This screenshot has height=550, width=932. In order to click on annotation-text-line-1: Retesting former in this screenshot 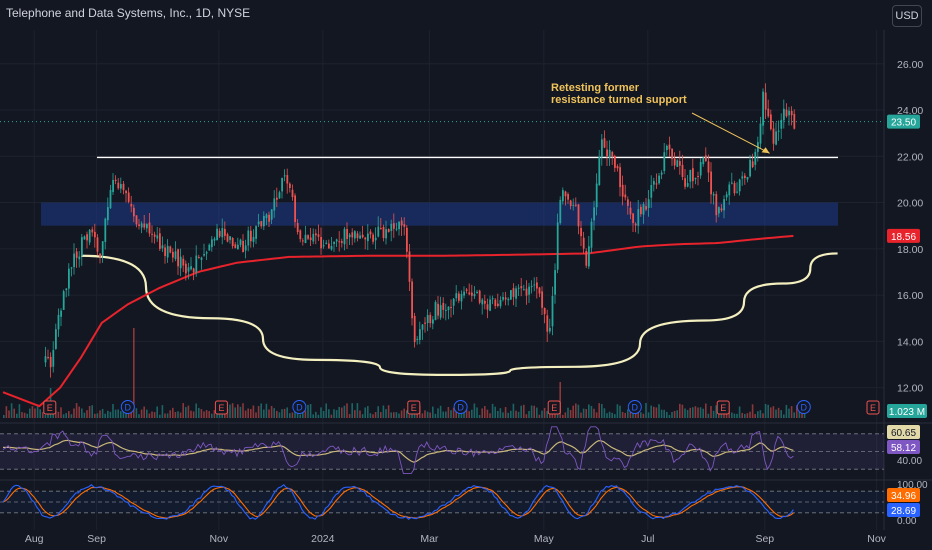, I will do `click(595, 88)`.